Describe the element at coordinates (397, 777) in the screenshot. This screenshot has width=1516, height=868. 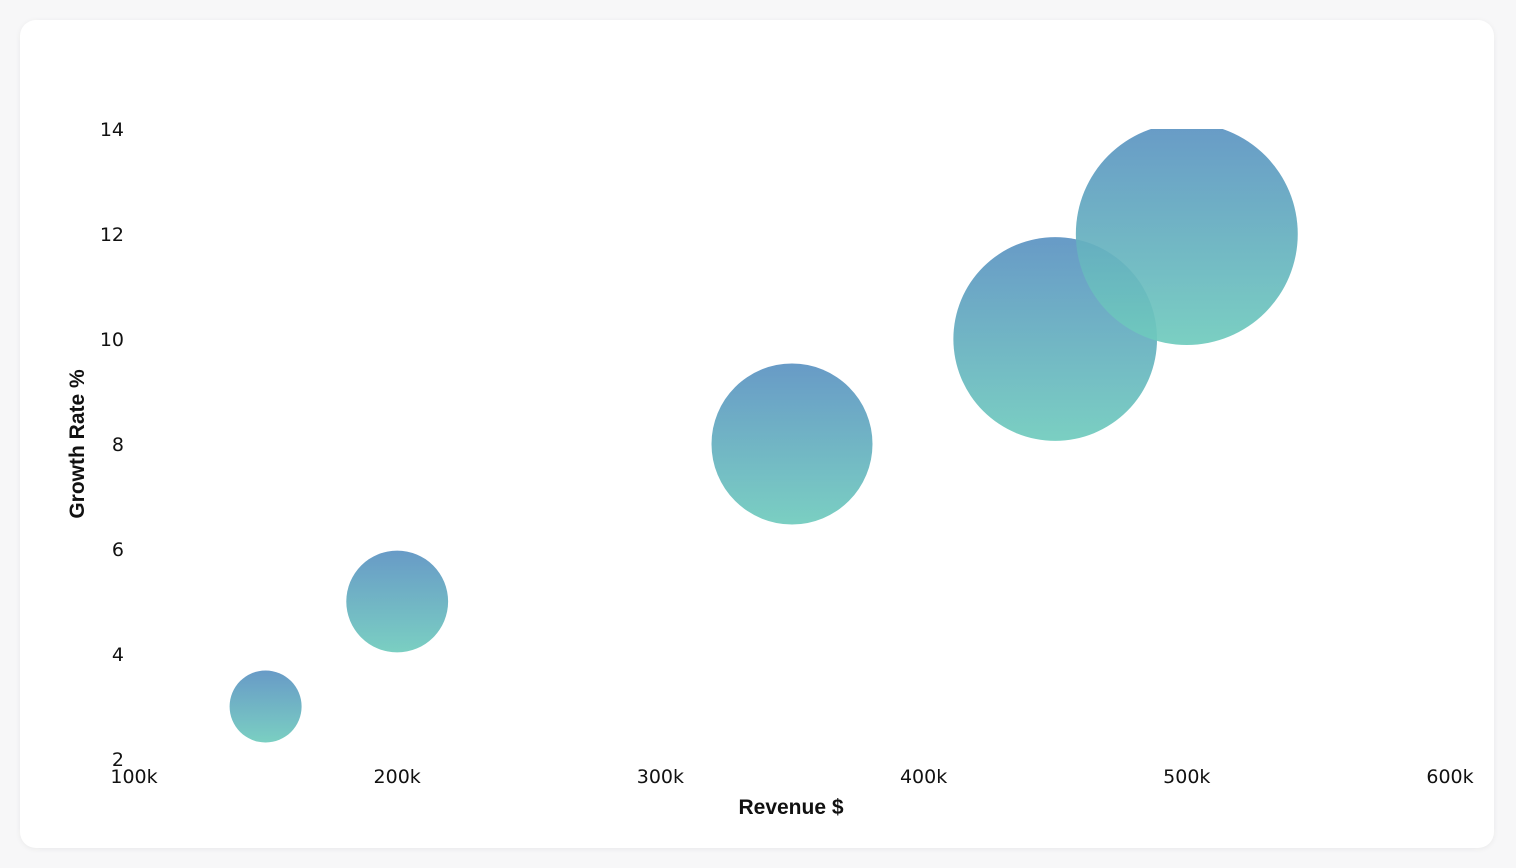
I see `x-tick-label: 200k` at that location.